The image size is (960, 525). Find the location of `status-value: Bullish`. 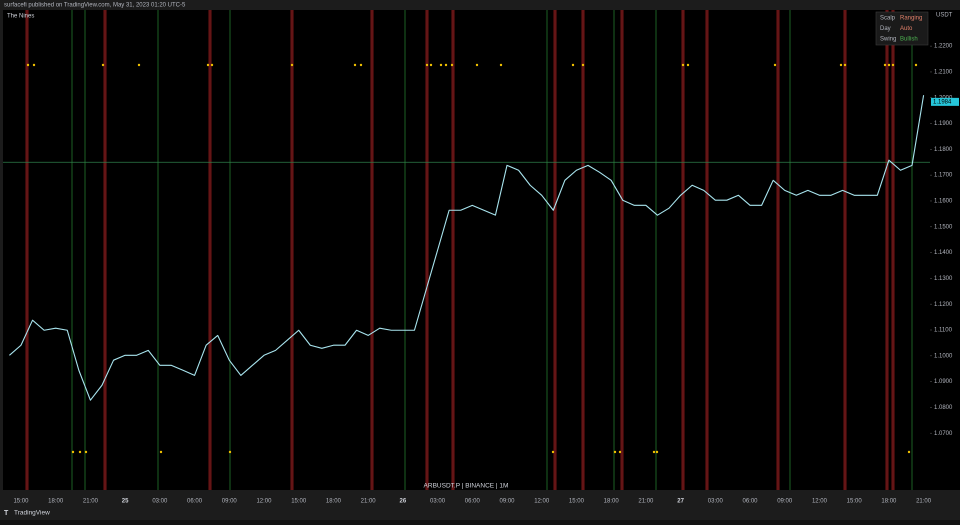

status-value: Bullish is located at coordinates (909, 40).